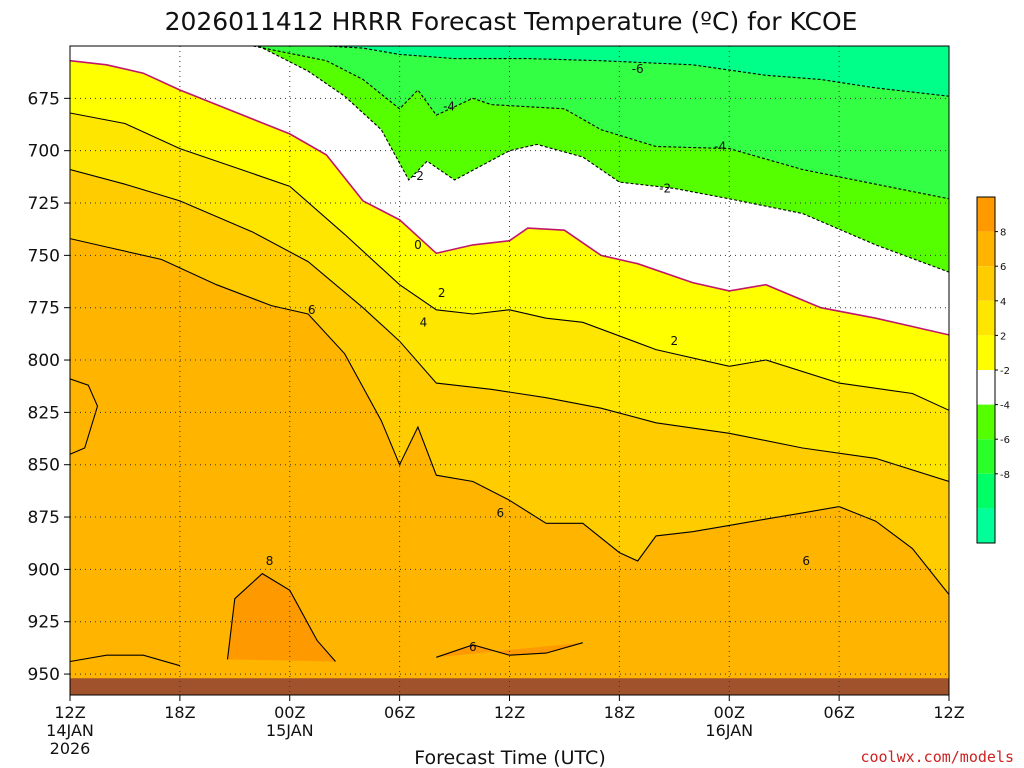  I want to click on y-tick-label: 850, so click(44, 466).